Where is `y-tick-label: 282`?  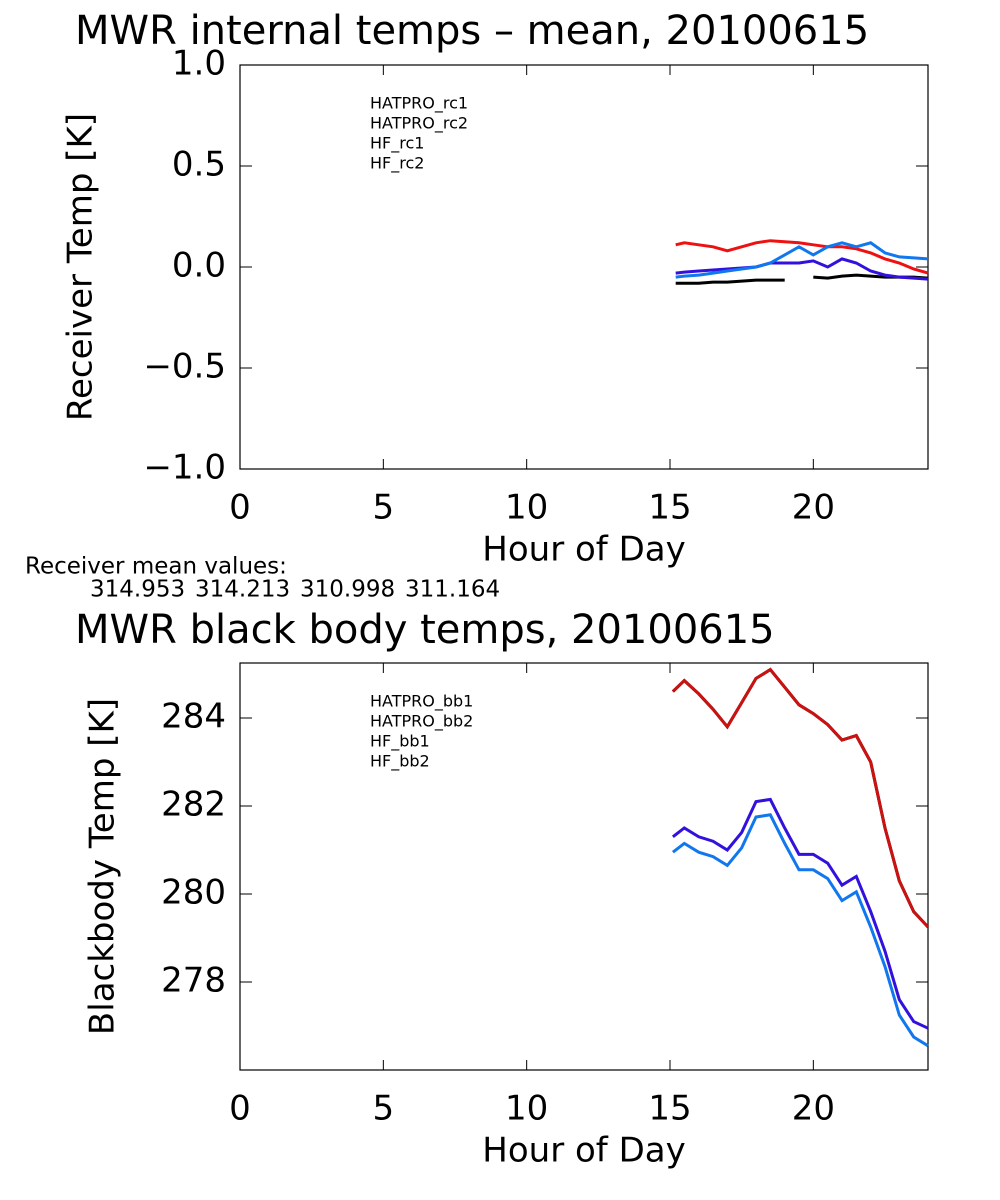 y-tick-label: 282 is located at coordinates (193, 805).